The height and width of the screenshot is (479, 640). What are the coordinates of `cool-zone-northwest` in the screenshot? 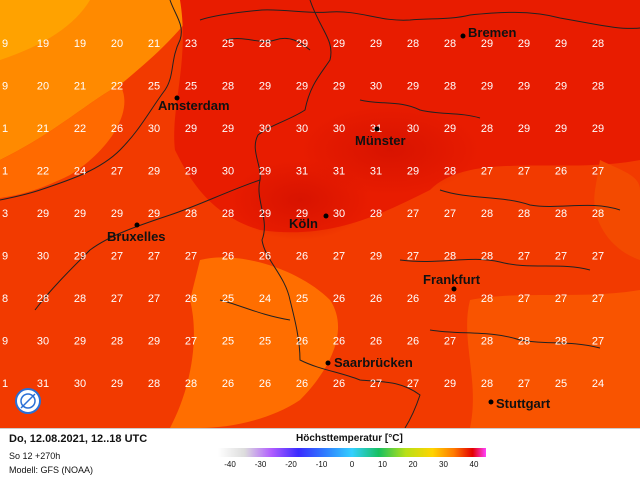 It's located at (100, 80).